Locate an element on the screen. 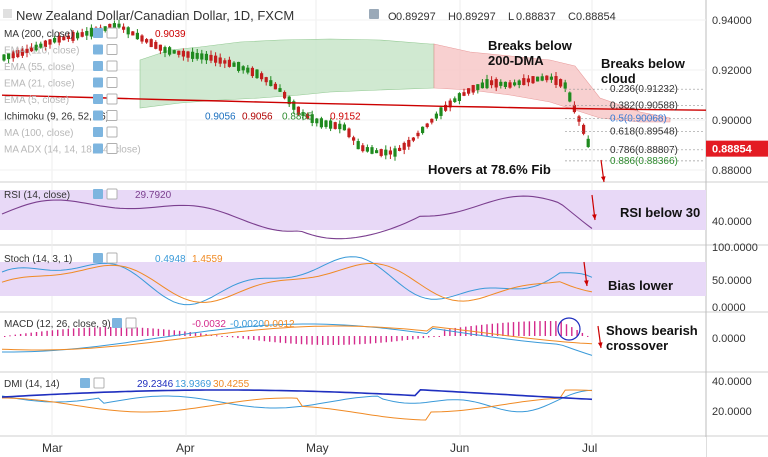  price-axis-label: 0.94000 is located at coordinates (732, 21).